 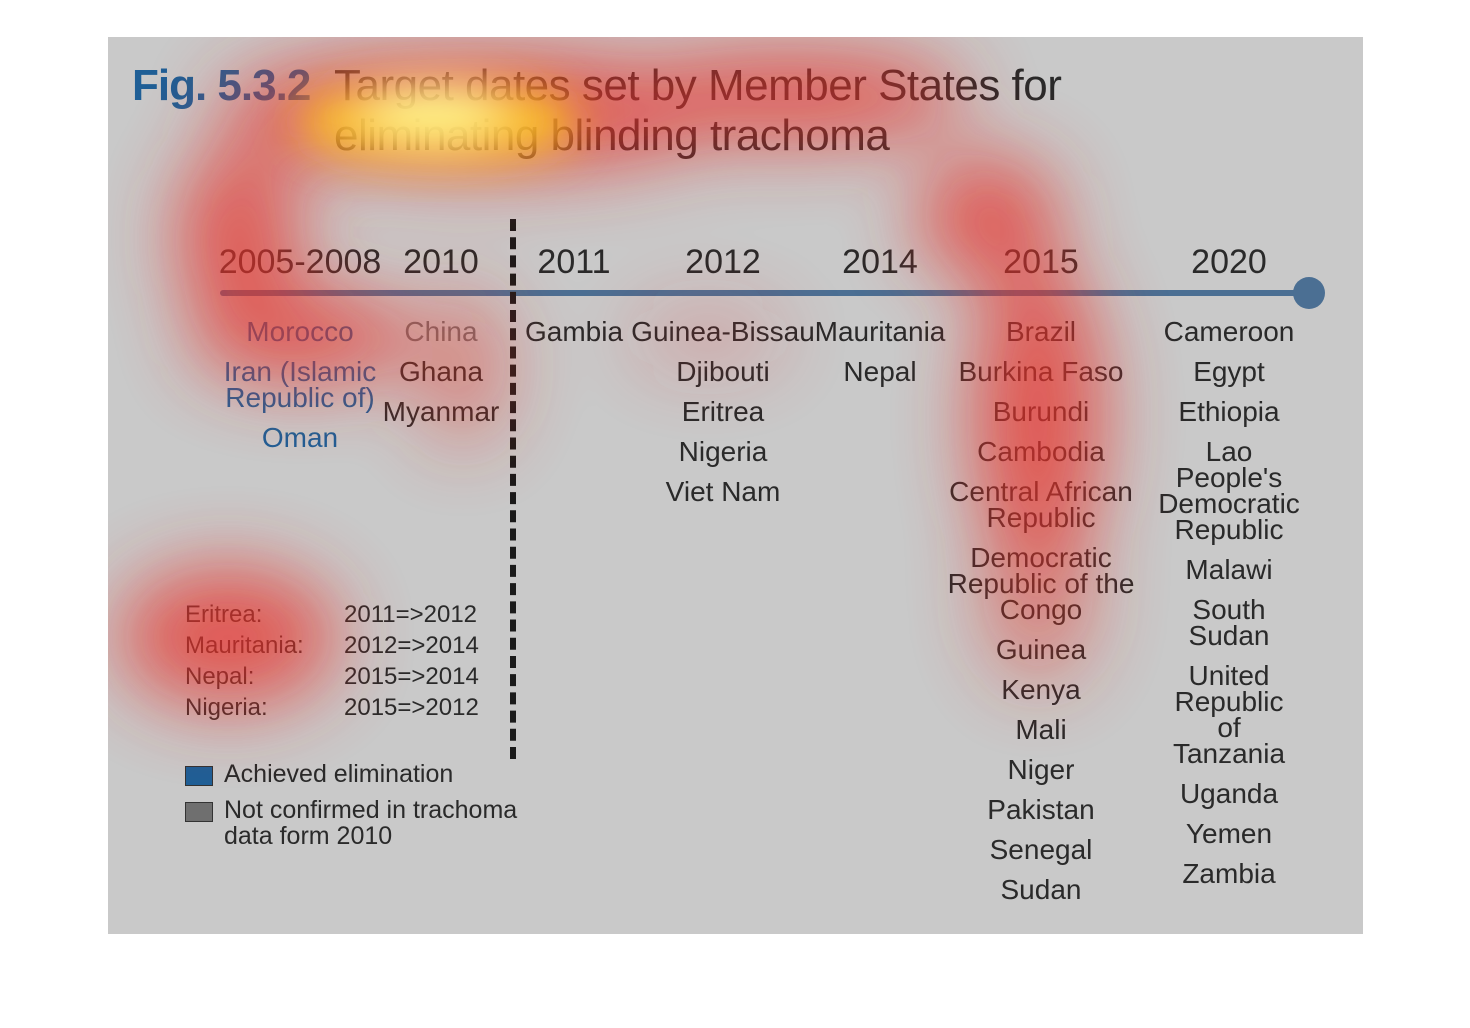 I want to click on country-item: Ethiopia, so click(x=1229, y=411).